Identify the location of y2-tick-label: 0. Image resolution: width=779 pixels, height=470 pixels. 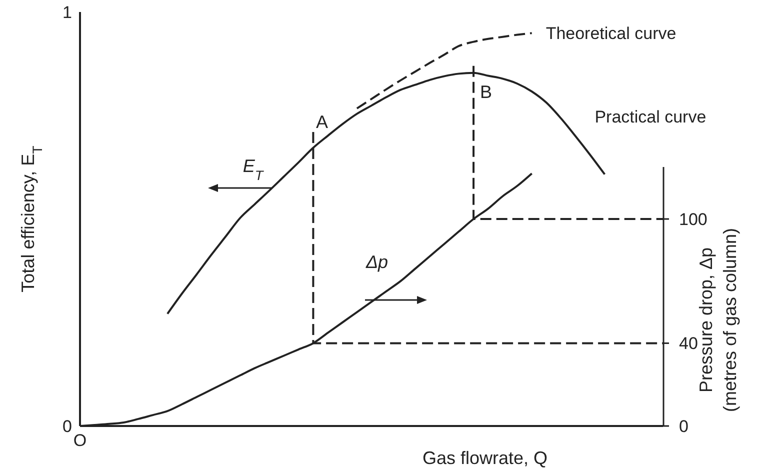
(683, 426).